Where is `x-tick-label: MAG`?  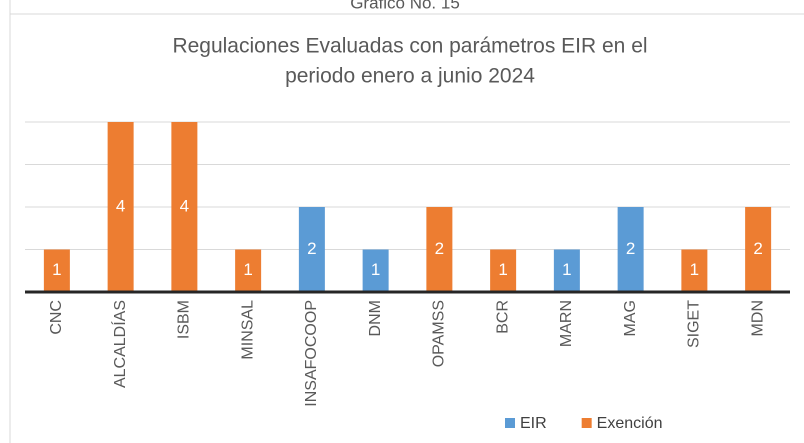
x-tick-label: MAG is located at coordinates (630, 318).